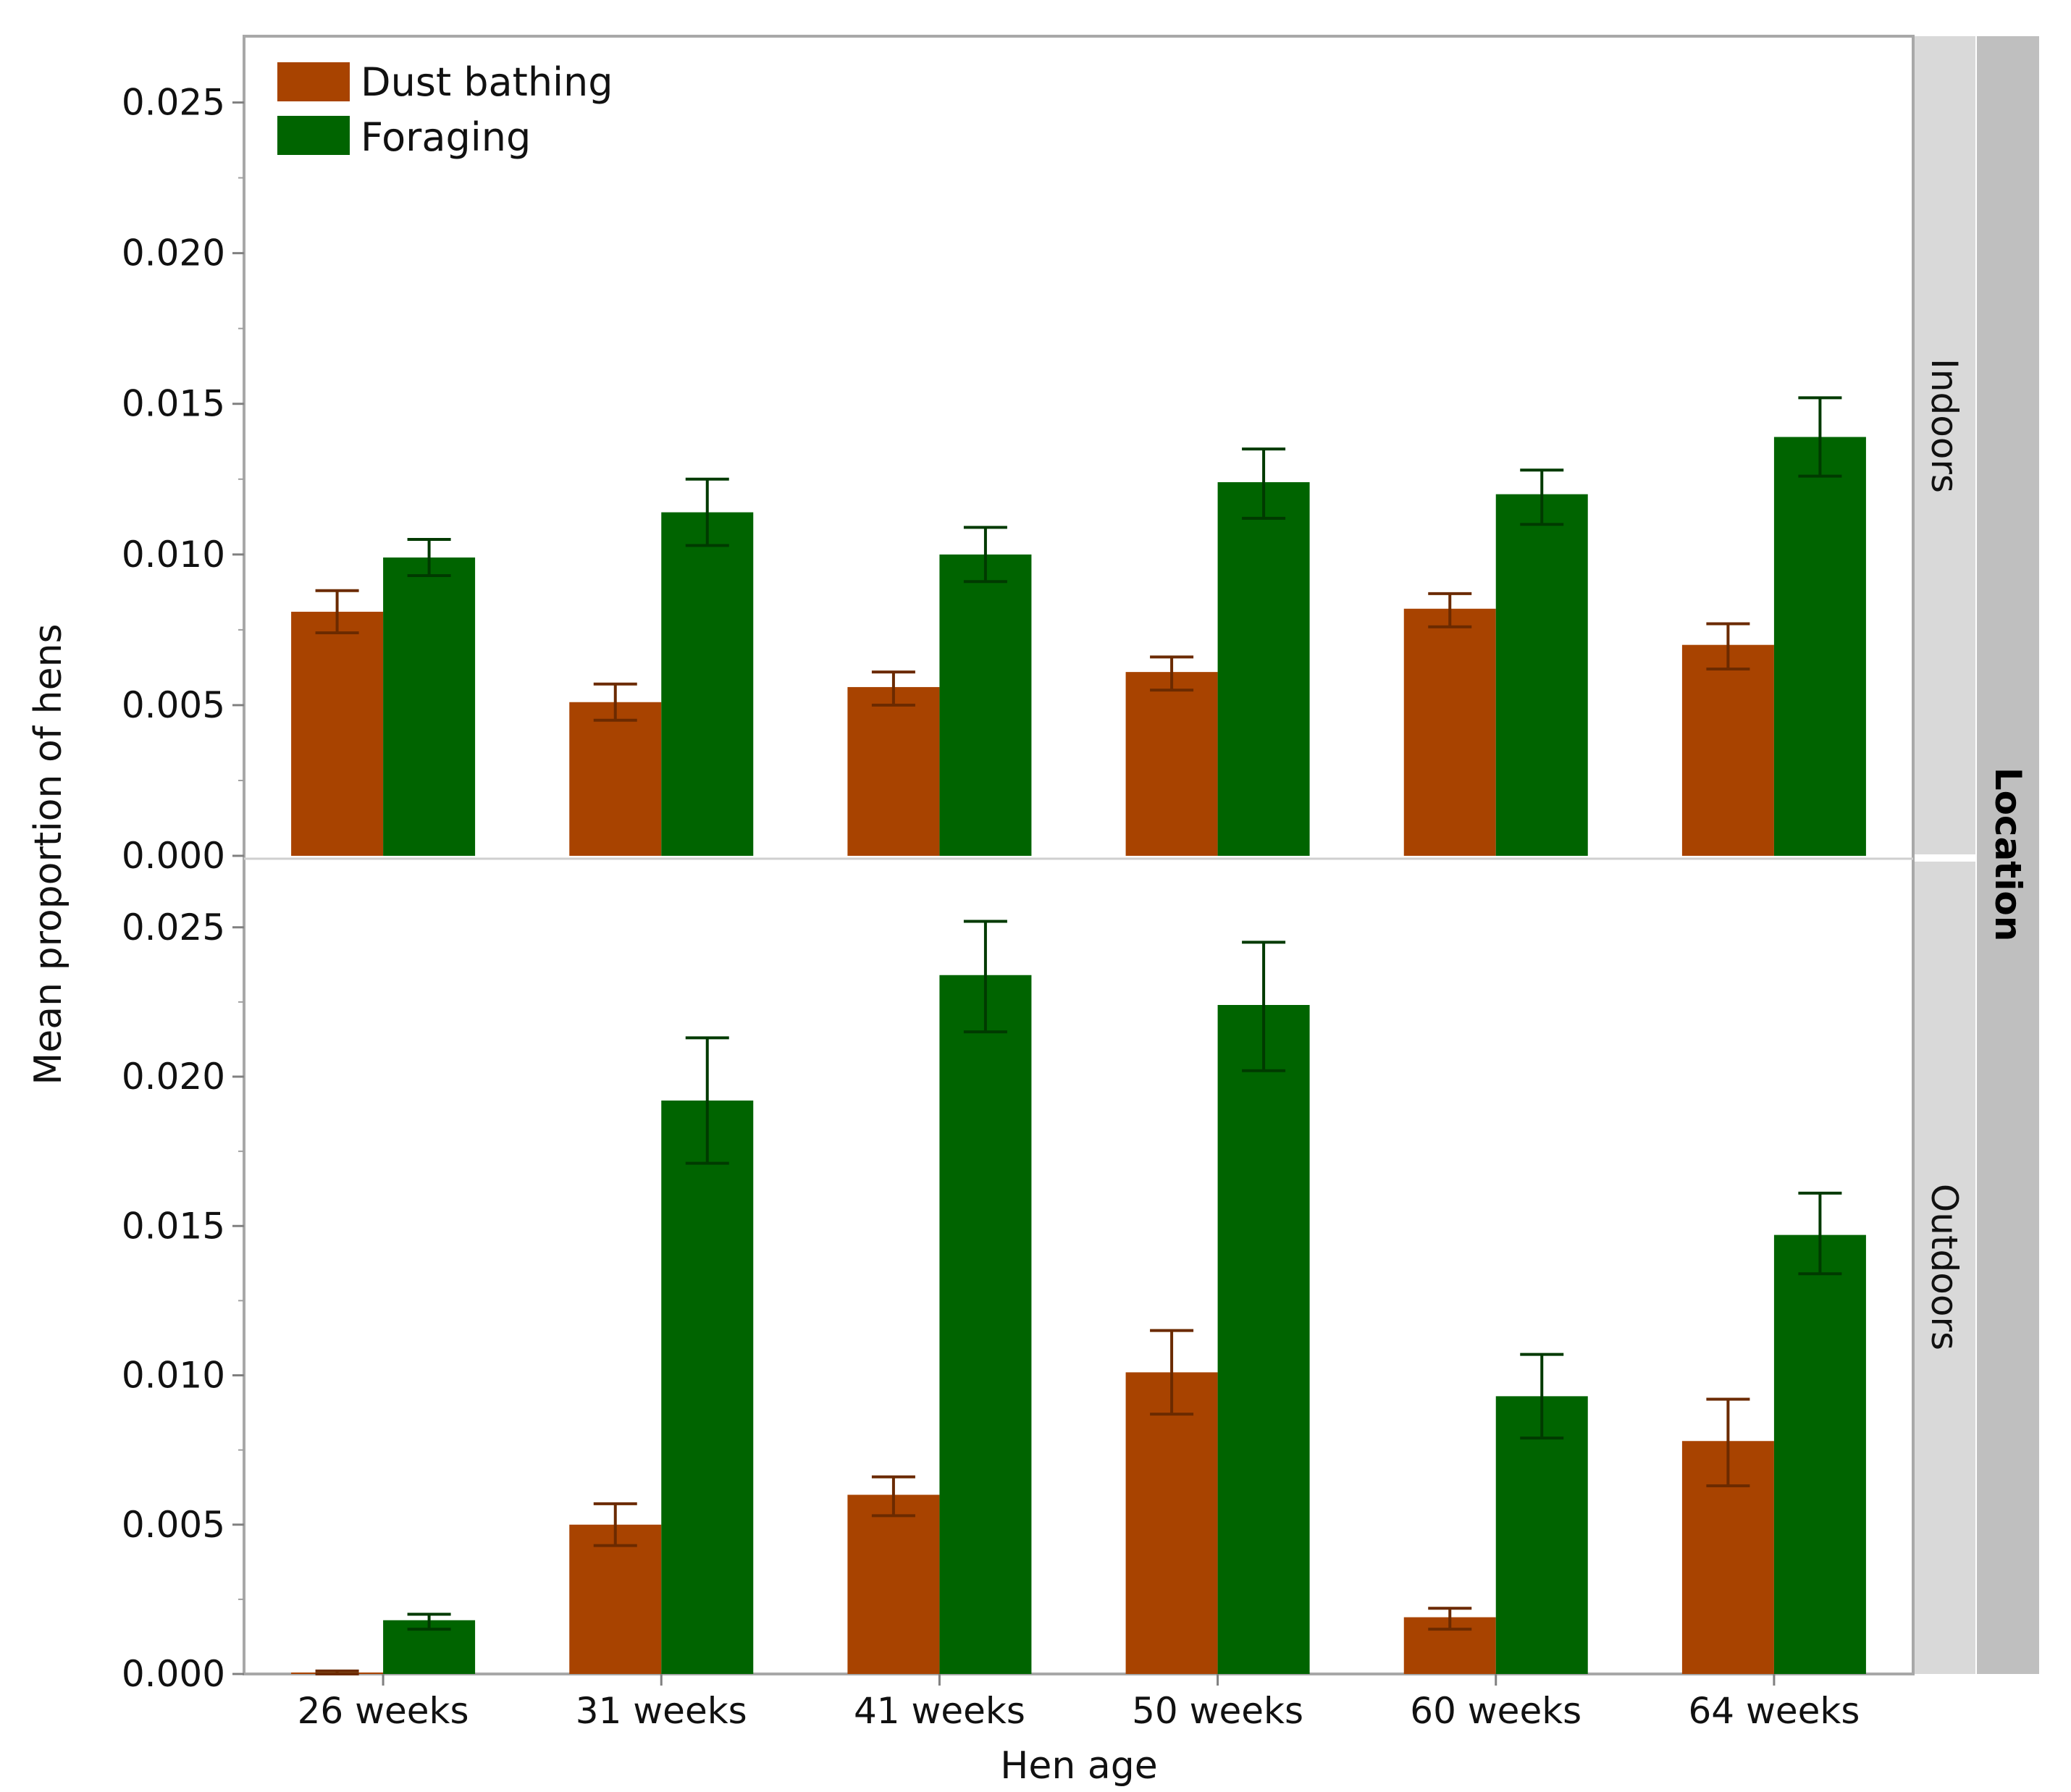 The image size is (2071, 1792). What do you see at coordinates (1079, 1766) in the screenshot?
I see `x-axis-title: Hen age` at bounding box center [1079, 1766].